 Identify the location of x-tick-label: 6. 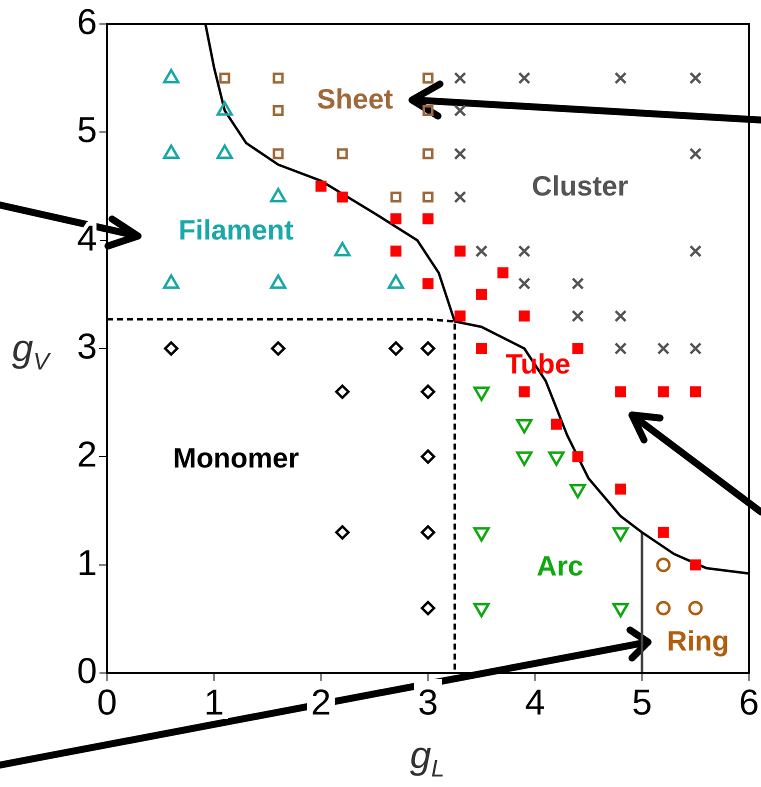
(749, 702).